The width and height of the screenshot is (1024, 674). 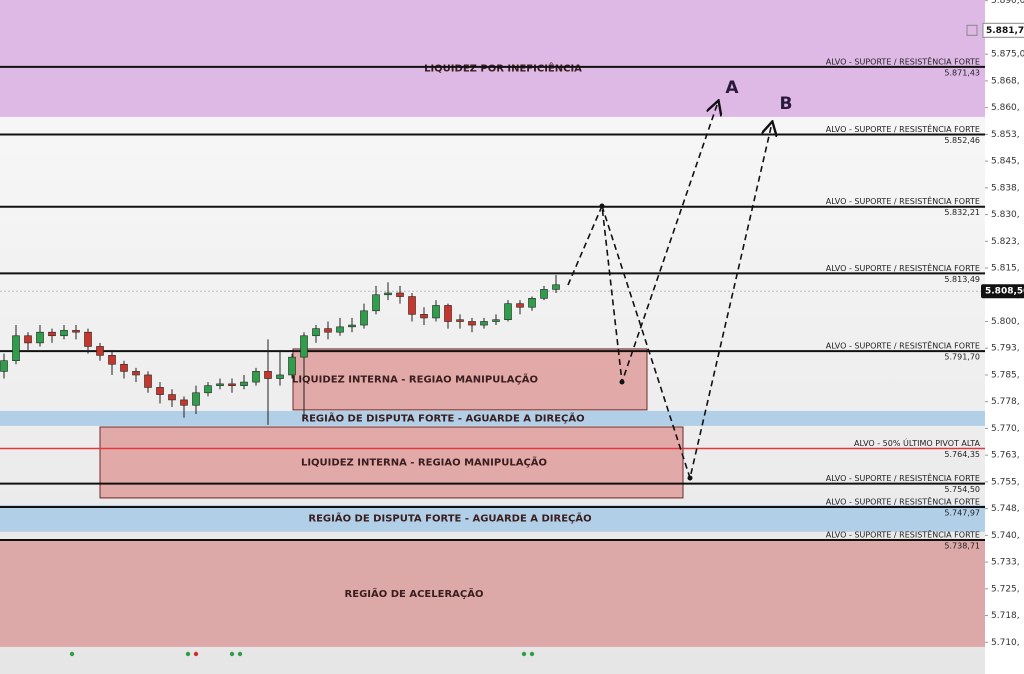 I want to click on y-tick-label: 5.748,, so click(x=1005, y=509).